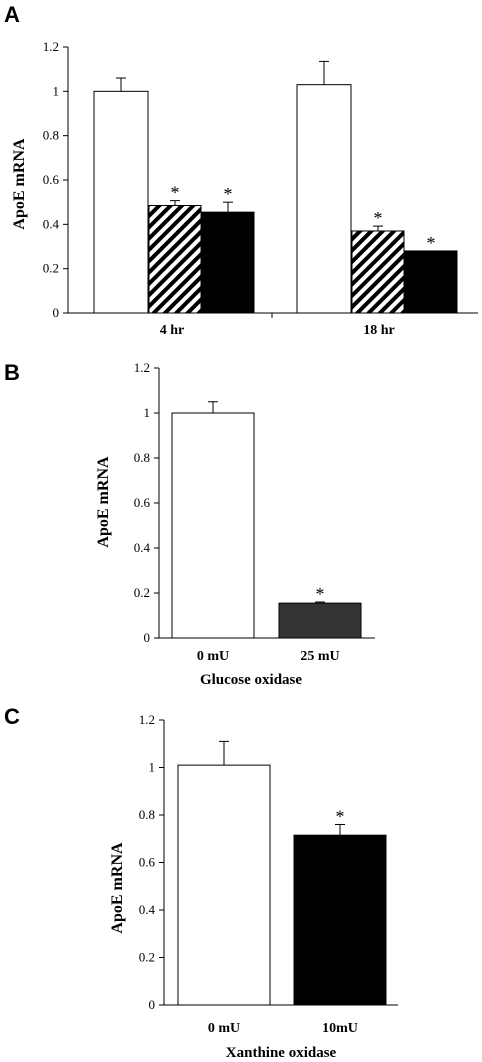 Image resolution: width=482 pixels, height=1062 pixels. What do you see at coordinates (19, 184) in the screenshot?
I see `y-axis-label-a: ApoE mRNA` at bounding box center [19, 184].